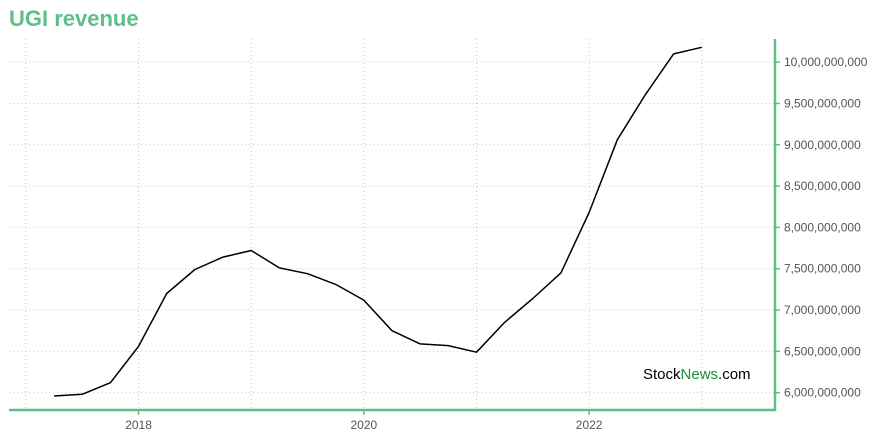  I want to click on watermark-part3: .com, so click(734, 374).